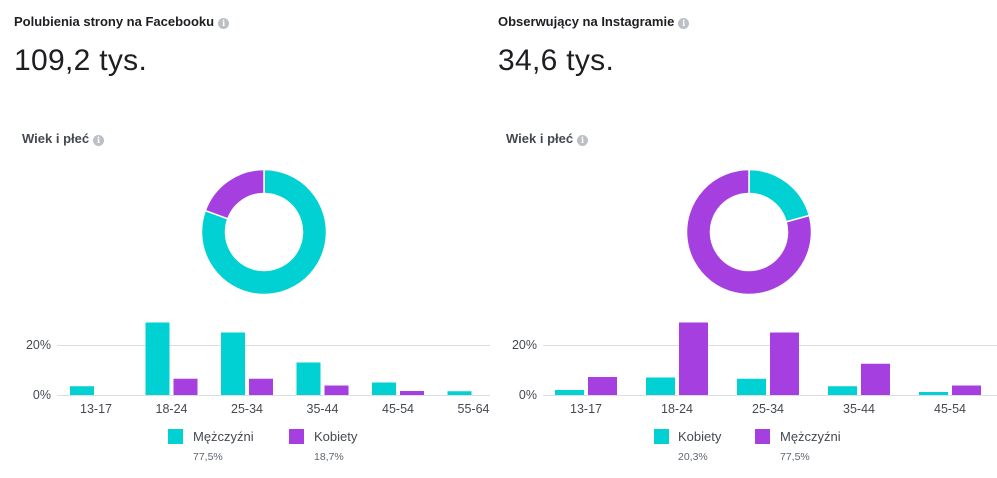  Describe the element at coordinates (556, 60) in the screenshot. I see `metric-value: 34,6 tys.` at that location.